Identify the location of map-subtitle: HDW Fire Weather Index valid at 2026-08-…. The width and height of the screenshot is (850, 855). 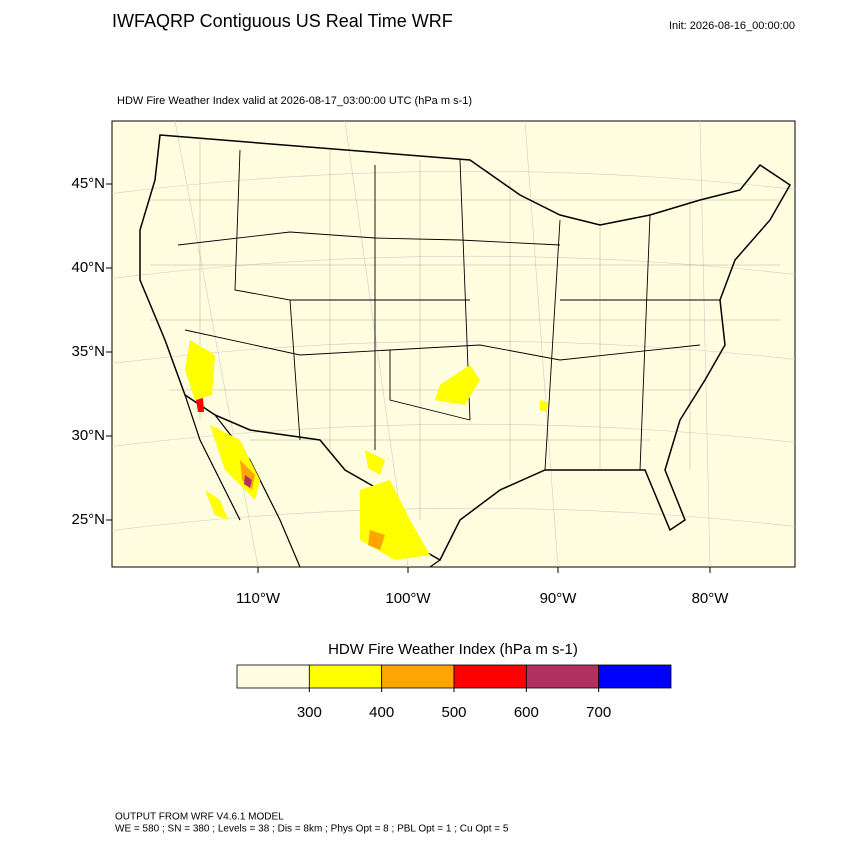
(294, 101).